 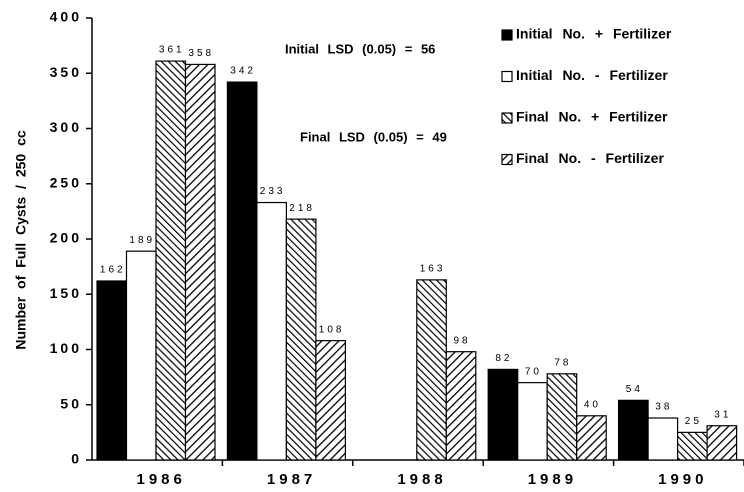 I want to click on data-label: 358, so click(x=201, y=53).